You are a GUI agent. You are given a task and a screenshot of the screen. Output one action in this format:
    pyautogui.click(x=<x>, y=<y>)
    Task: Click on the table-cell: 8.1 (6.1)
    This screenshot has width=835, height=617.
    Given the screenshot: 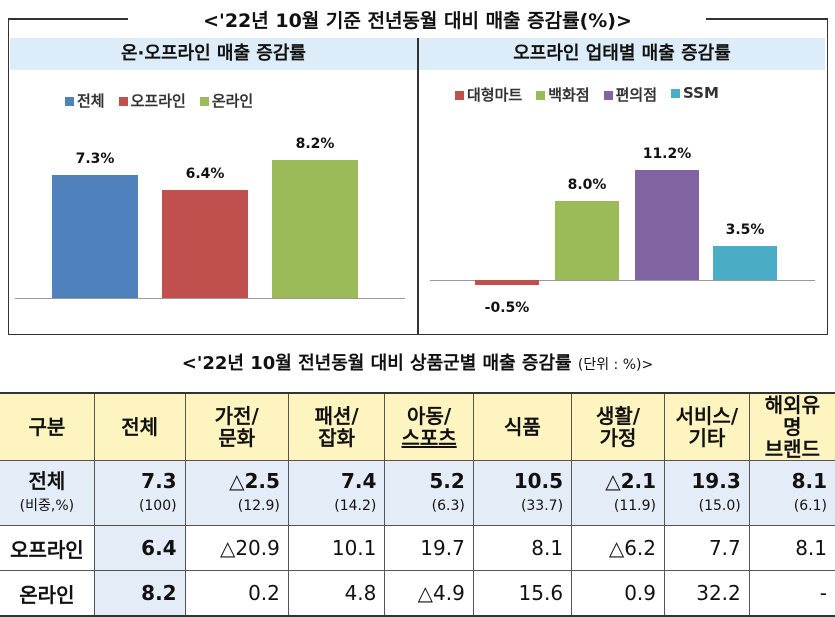 What is the action you would take?
    pyautogui.click(x=791, y=493)
    